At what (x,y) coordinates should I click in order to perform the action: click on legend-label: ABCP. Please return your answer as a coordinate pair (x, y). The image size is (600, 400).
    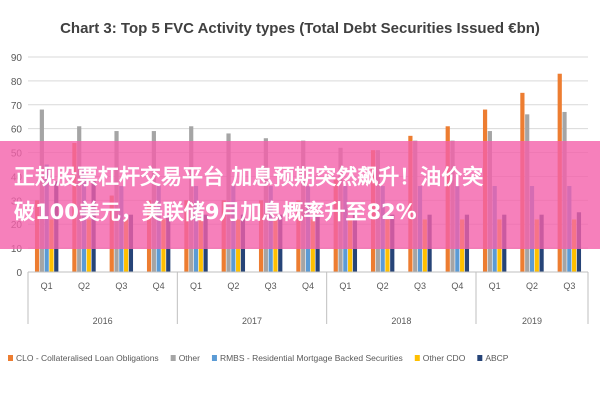
    Looking at the image, I should click on (496, 358).